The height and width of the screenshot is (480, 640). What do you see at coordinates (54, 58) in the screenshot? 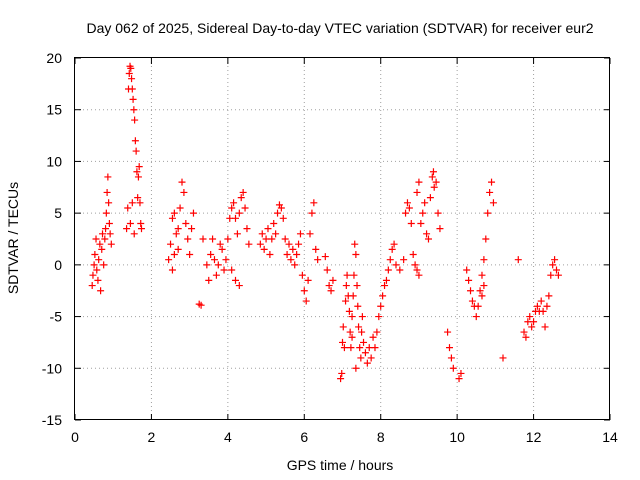
I see `y-tick-label: 20` at bounding box center [54, 58].